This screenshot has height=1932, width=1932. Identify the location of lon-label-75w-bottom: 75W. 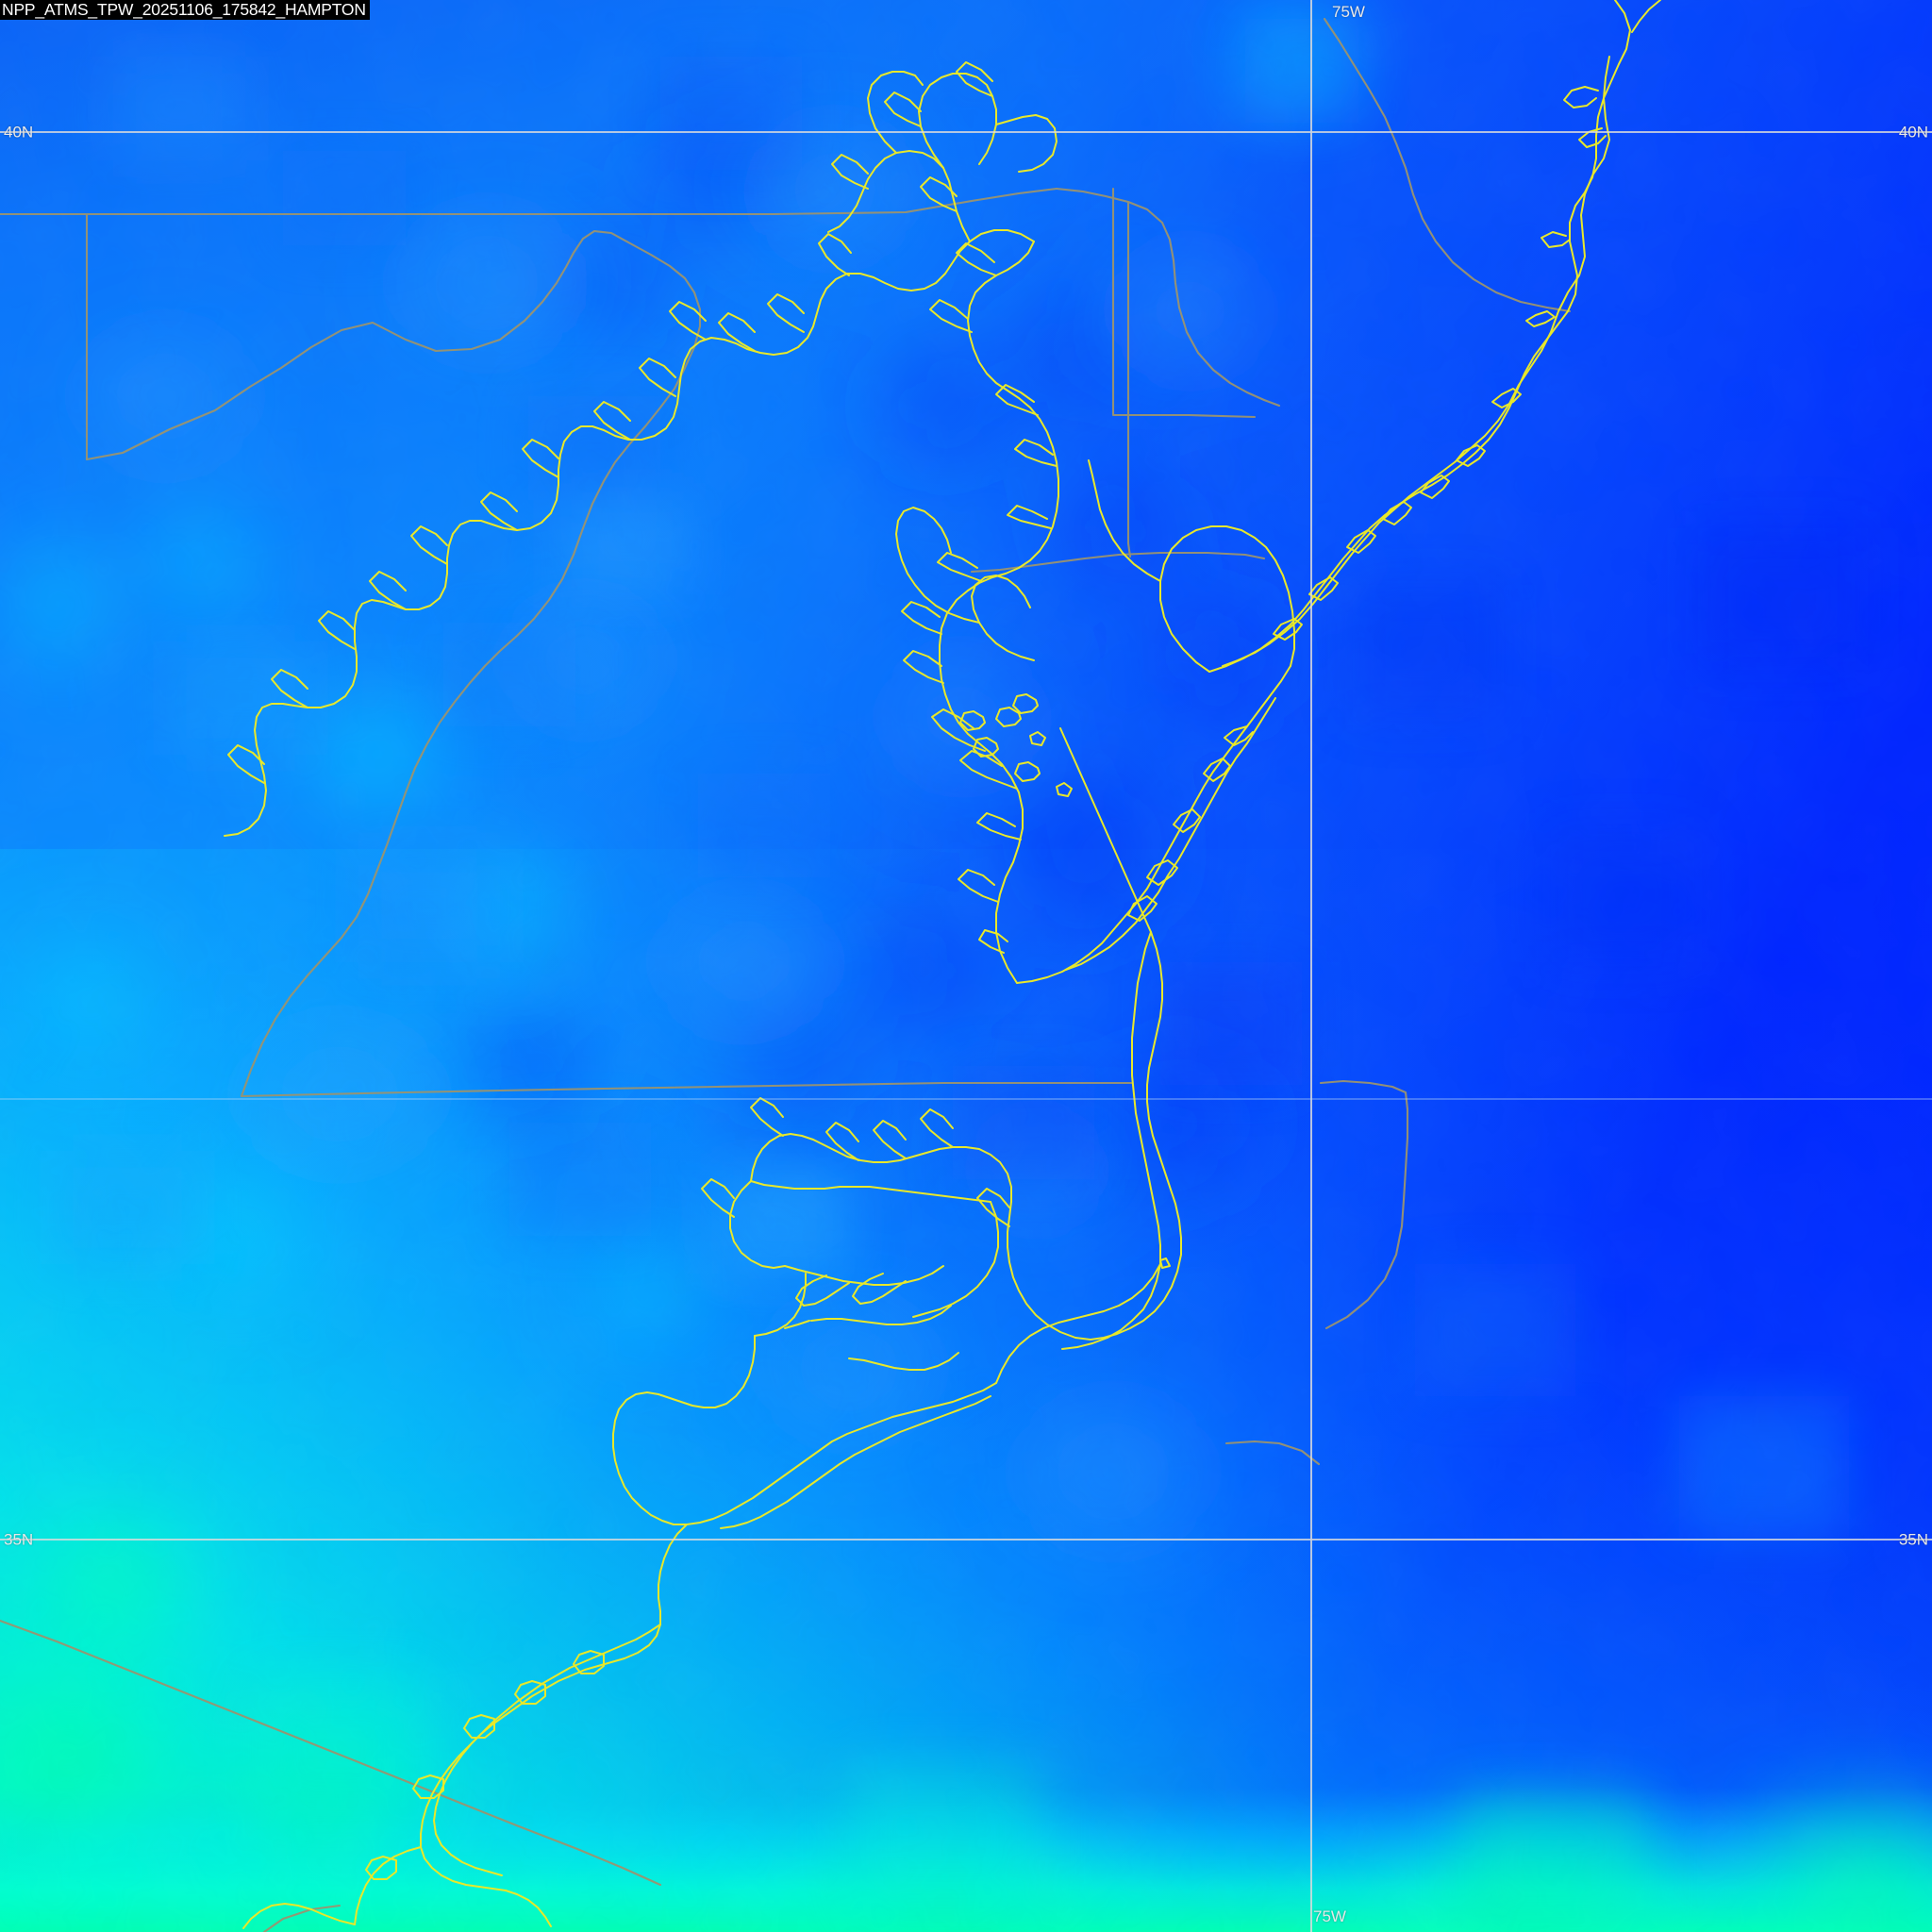
(1329, 1916).